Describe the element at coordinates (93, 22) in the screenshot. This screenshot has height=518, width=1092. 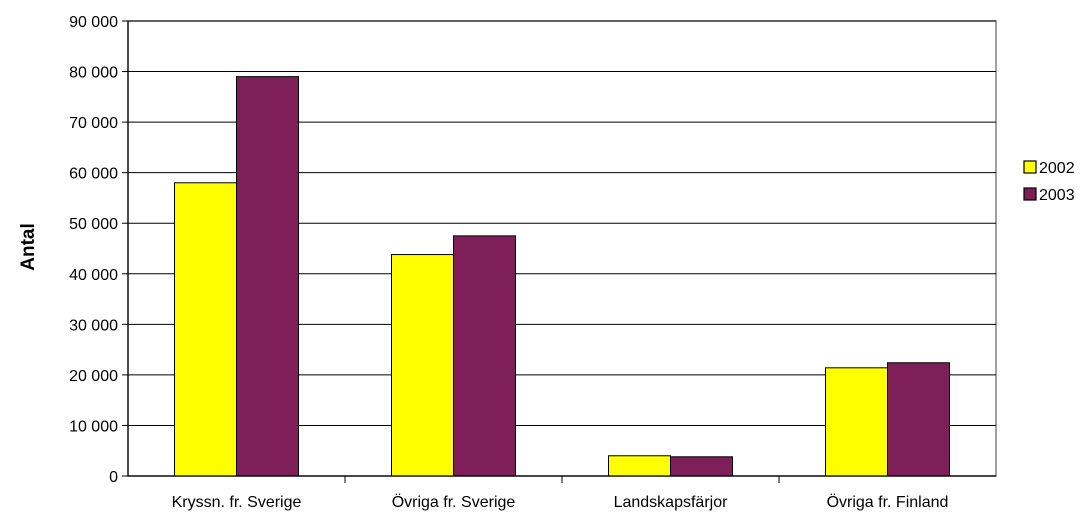
I see `y-tick-label: 90 000` at that location.